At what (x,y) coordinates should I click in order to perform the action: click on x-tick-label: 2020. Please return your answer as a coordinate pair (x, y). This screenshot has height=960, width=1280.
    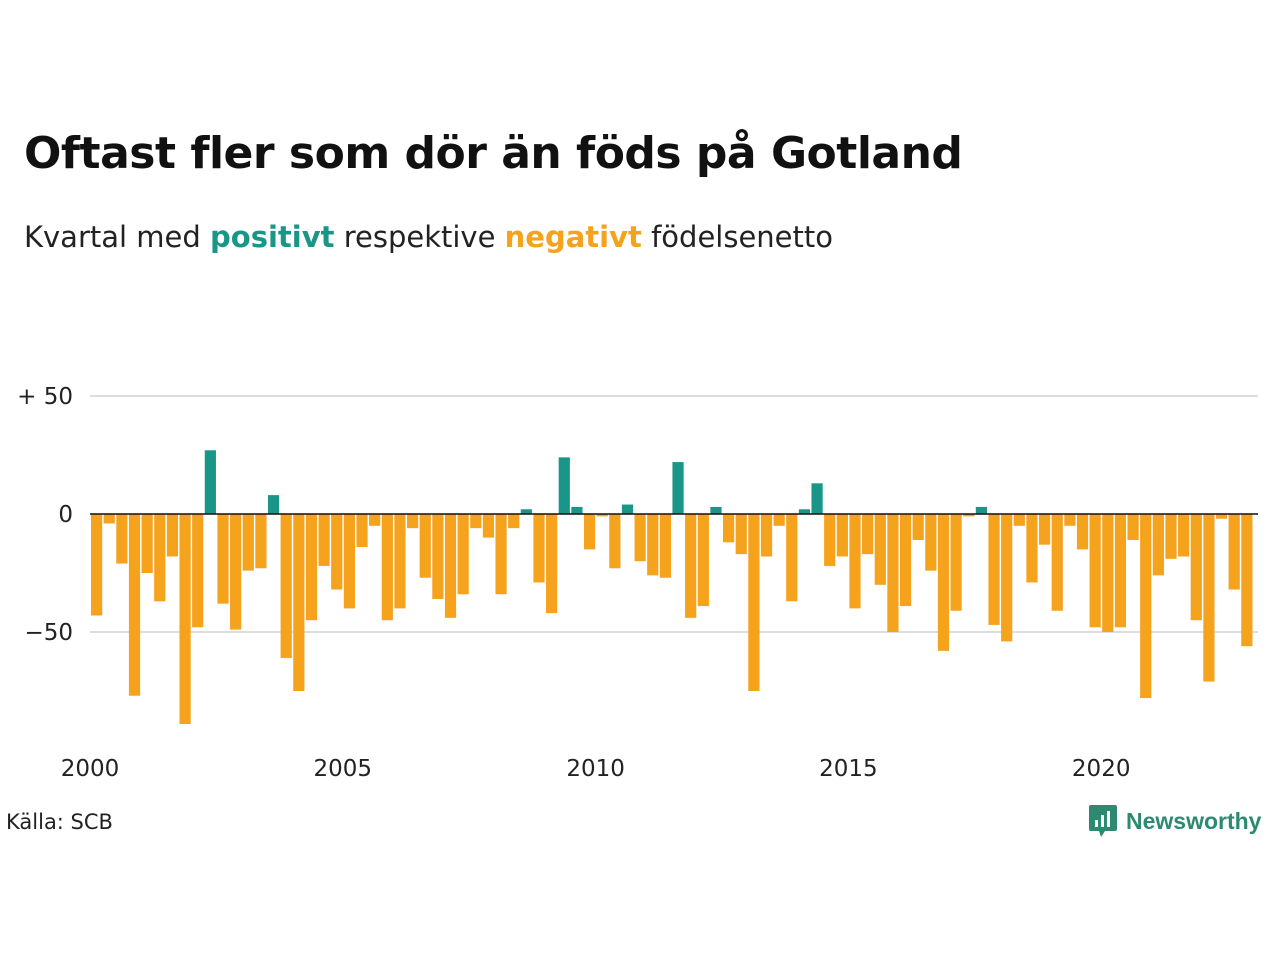
    Looking at the image, I should click on (1101, 769).